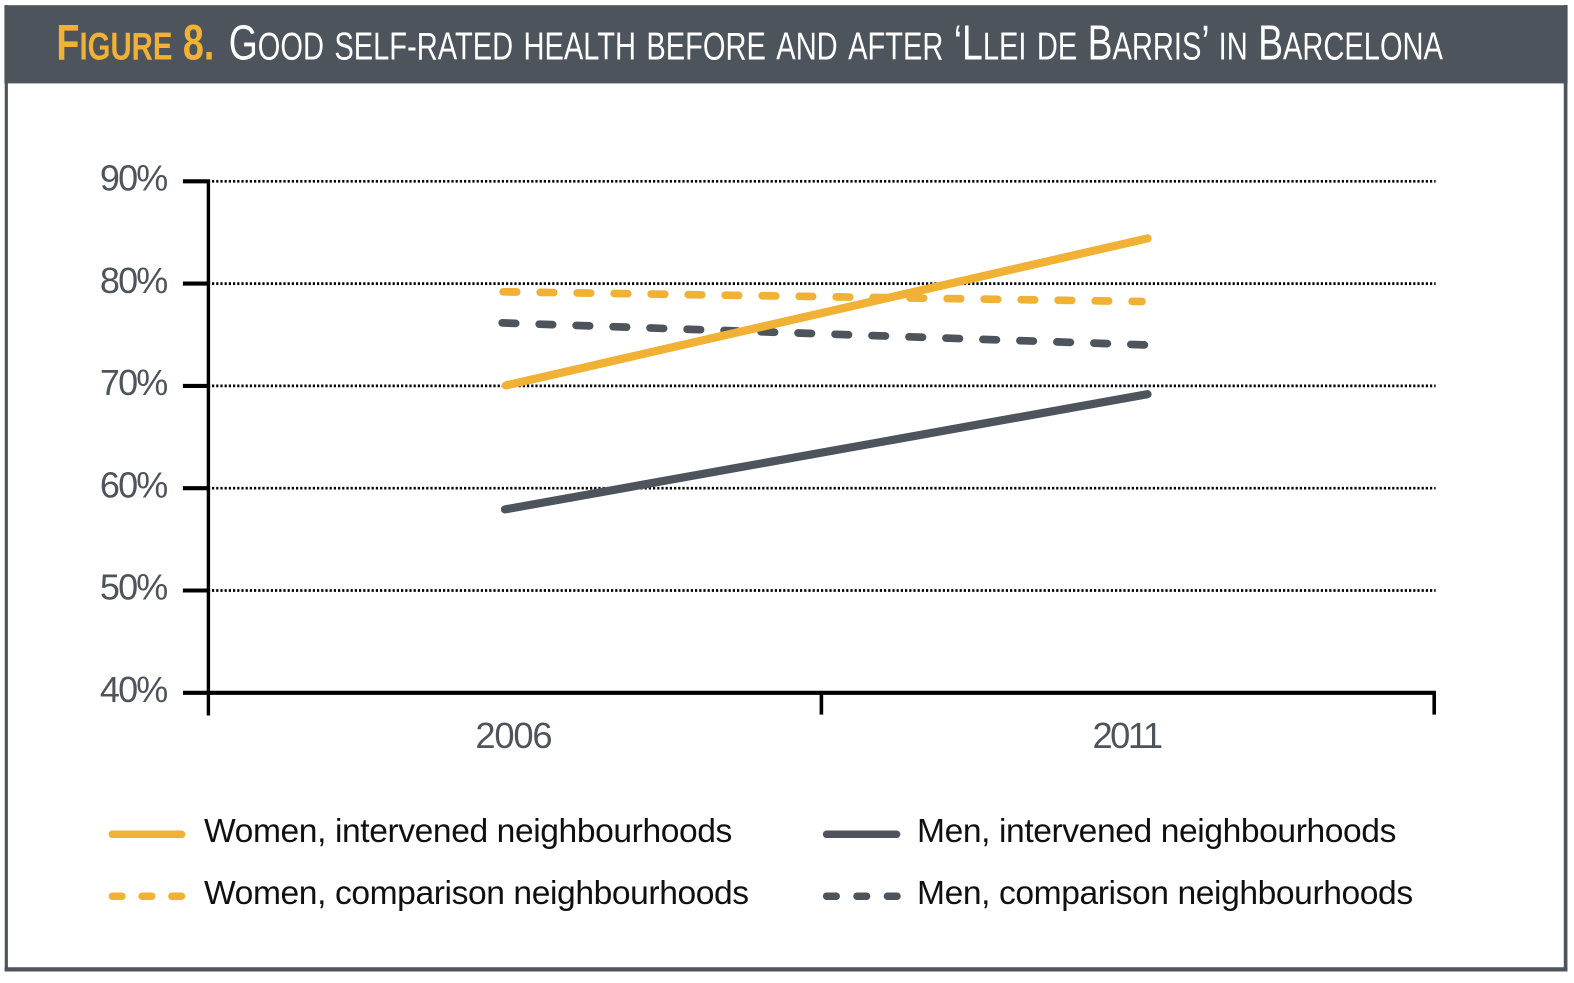 The height and width of the screenshot is (983, 1574). What do you see at coordinates (1126, 735) in the screenshot?
I see `svg-text: 2011` at bounding box center [1126, 735].